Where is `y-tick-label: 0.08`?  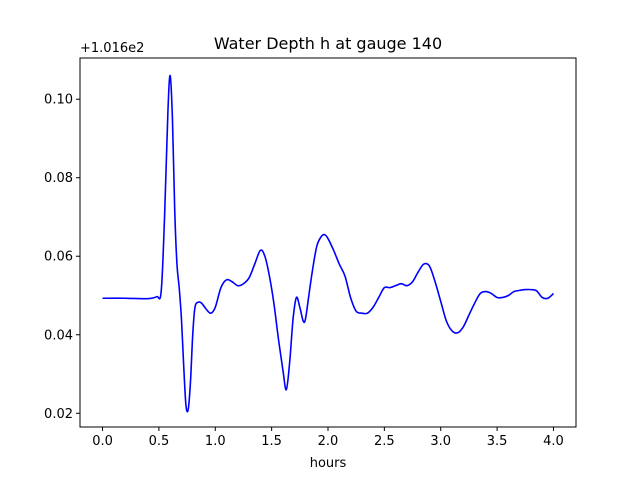 y-tick-label: 0.08 is located at coordinates (58, 178).